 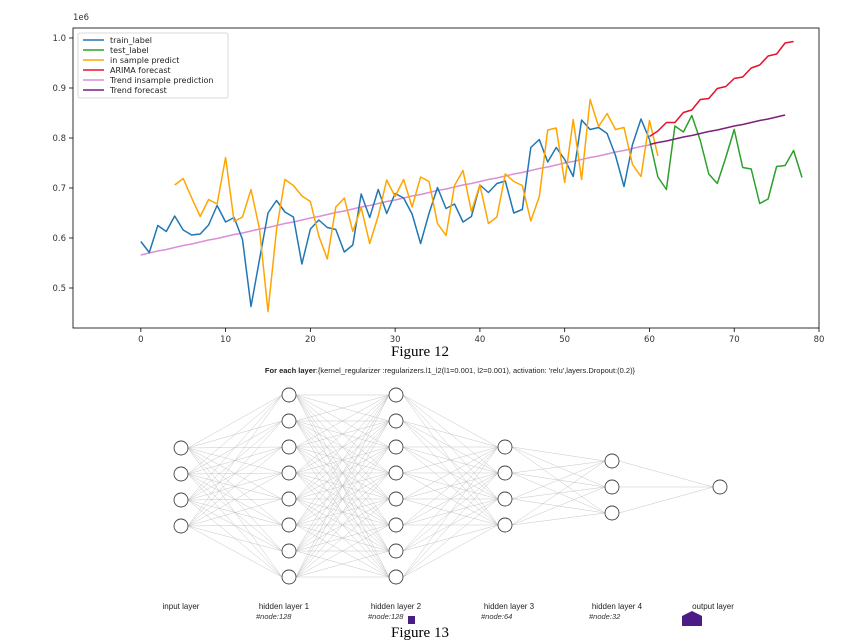 What do you see at coordinates (138, 90) in the screenshot?
I see `legend-label: Trend forecast` at bounding box center [138, 90].